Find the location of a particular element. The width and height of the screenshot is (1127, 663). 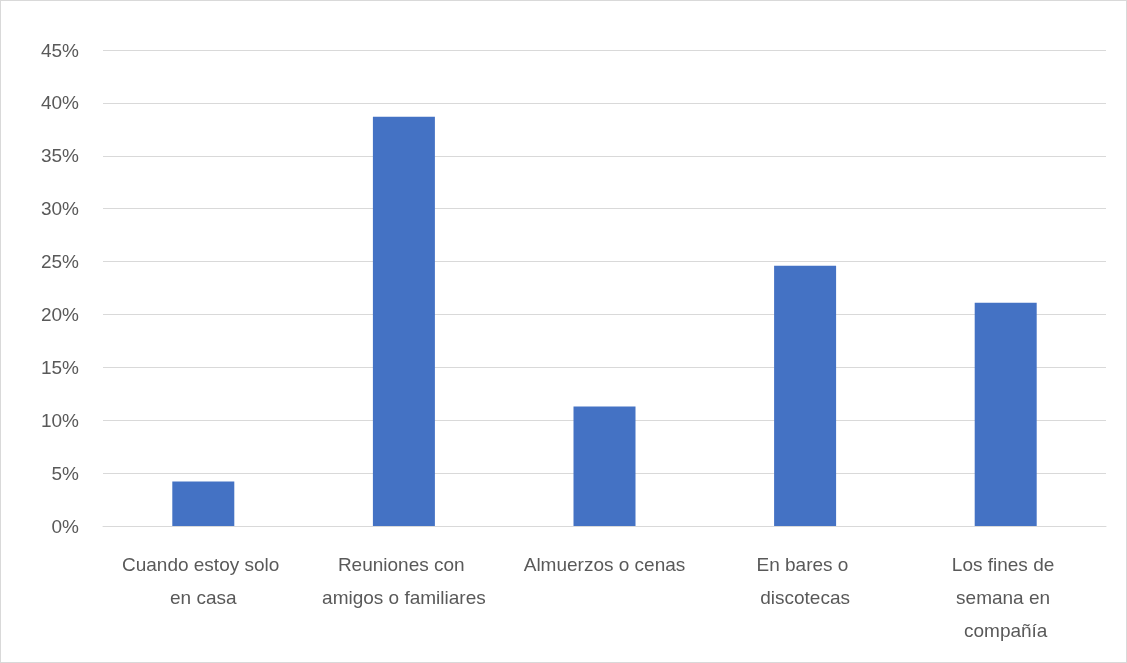

y-tick-label: 15% is located at coordinates (60, 367).